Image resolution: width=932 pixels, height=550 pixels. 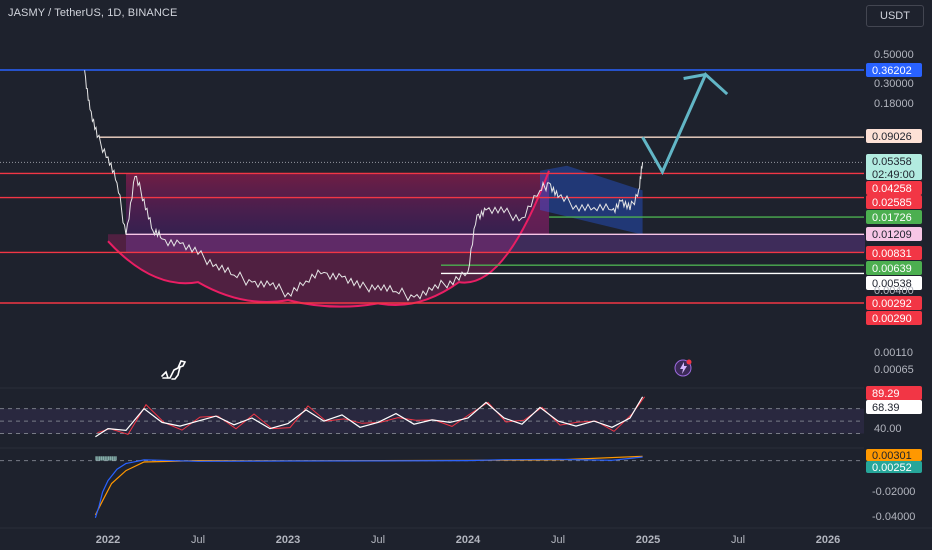 I want to click on macd-line, so click(x=368, y=487).